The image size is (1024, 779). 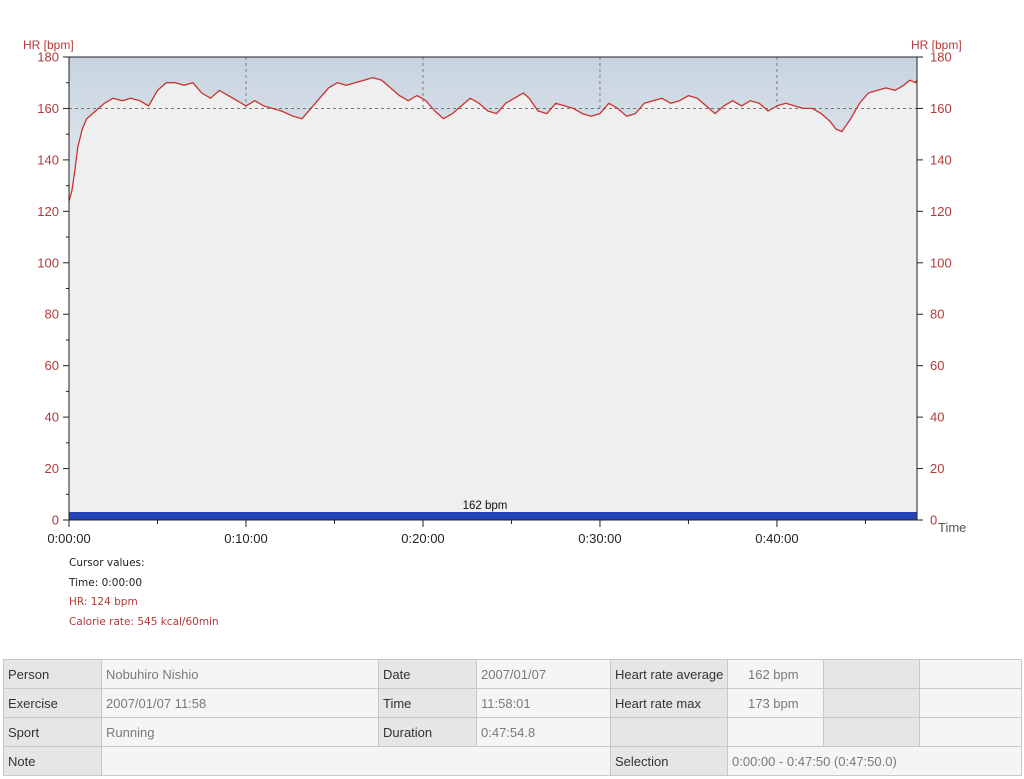 I want to click on exercise-value: 2007/01/07 11:58, so click(x=240, y=703).